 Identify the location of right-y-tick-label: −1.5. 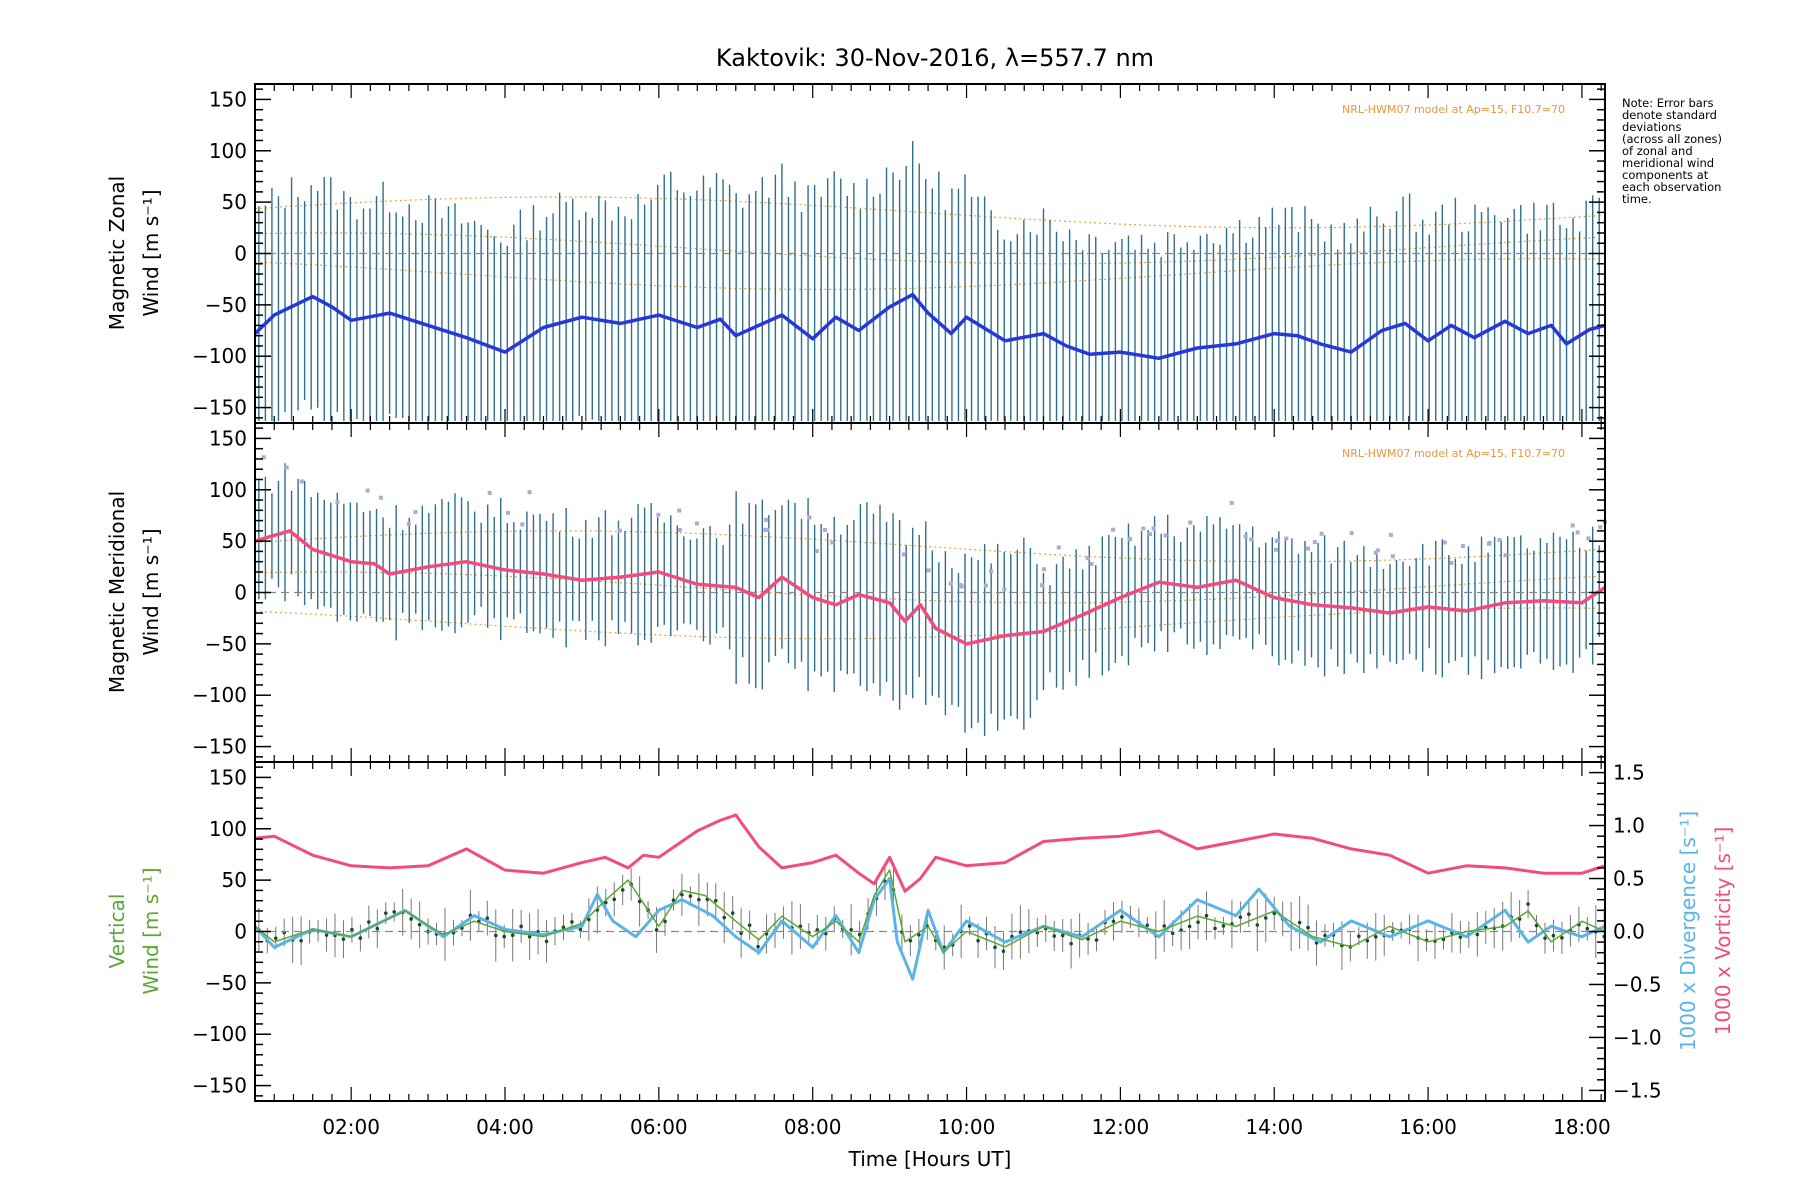
(1637, 1090).